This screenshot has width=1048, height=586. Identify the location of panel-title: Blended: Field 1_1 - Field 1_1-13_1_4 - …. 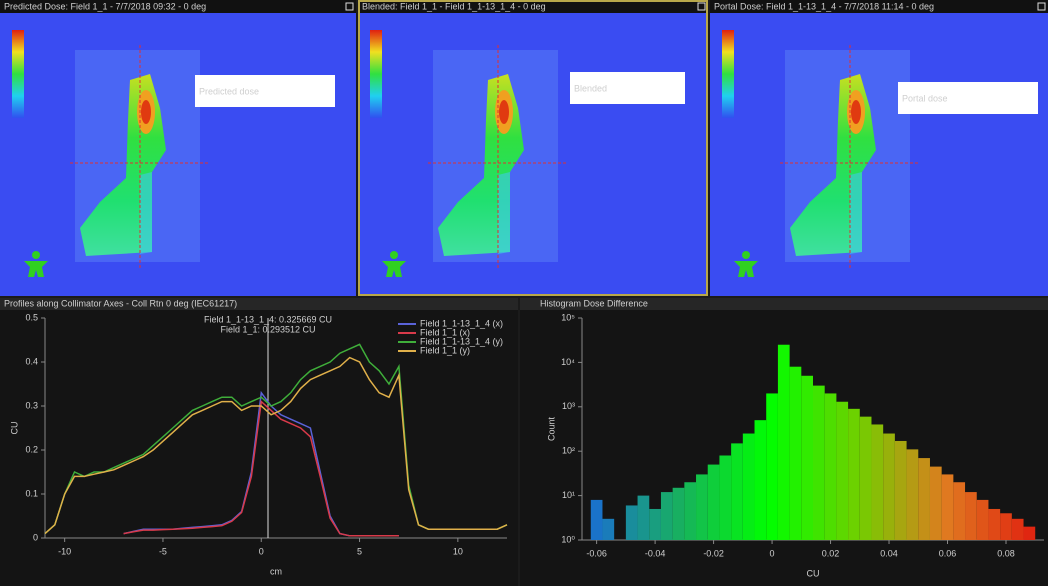
(454, 6).